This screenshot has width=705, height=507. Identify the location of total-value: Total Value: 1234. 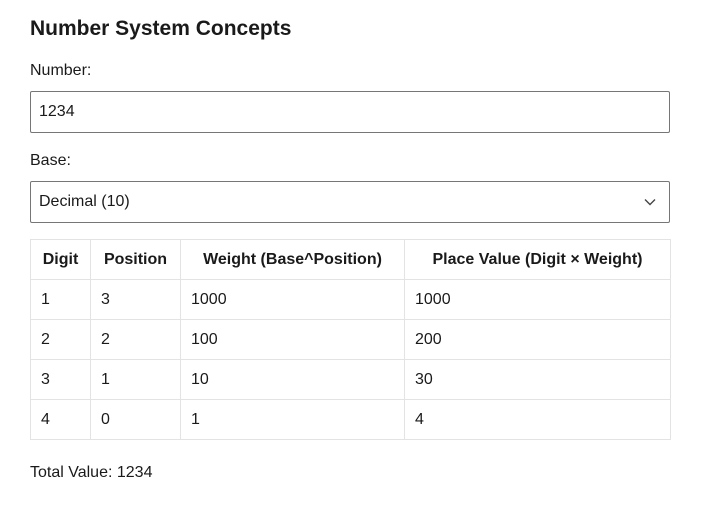
(91, 472).